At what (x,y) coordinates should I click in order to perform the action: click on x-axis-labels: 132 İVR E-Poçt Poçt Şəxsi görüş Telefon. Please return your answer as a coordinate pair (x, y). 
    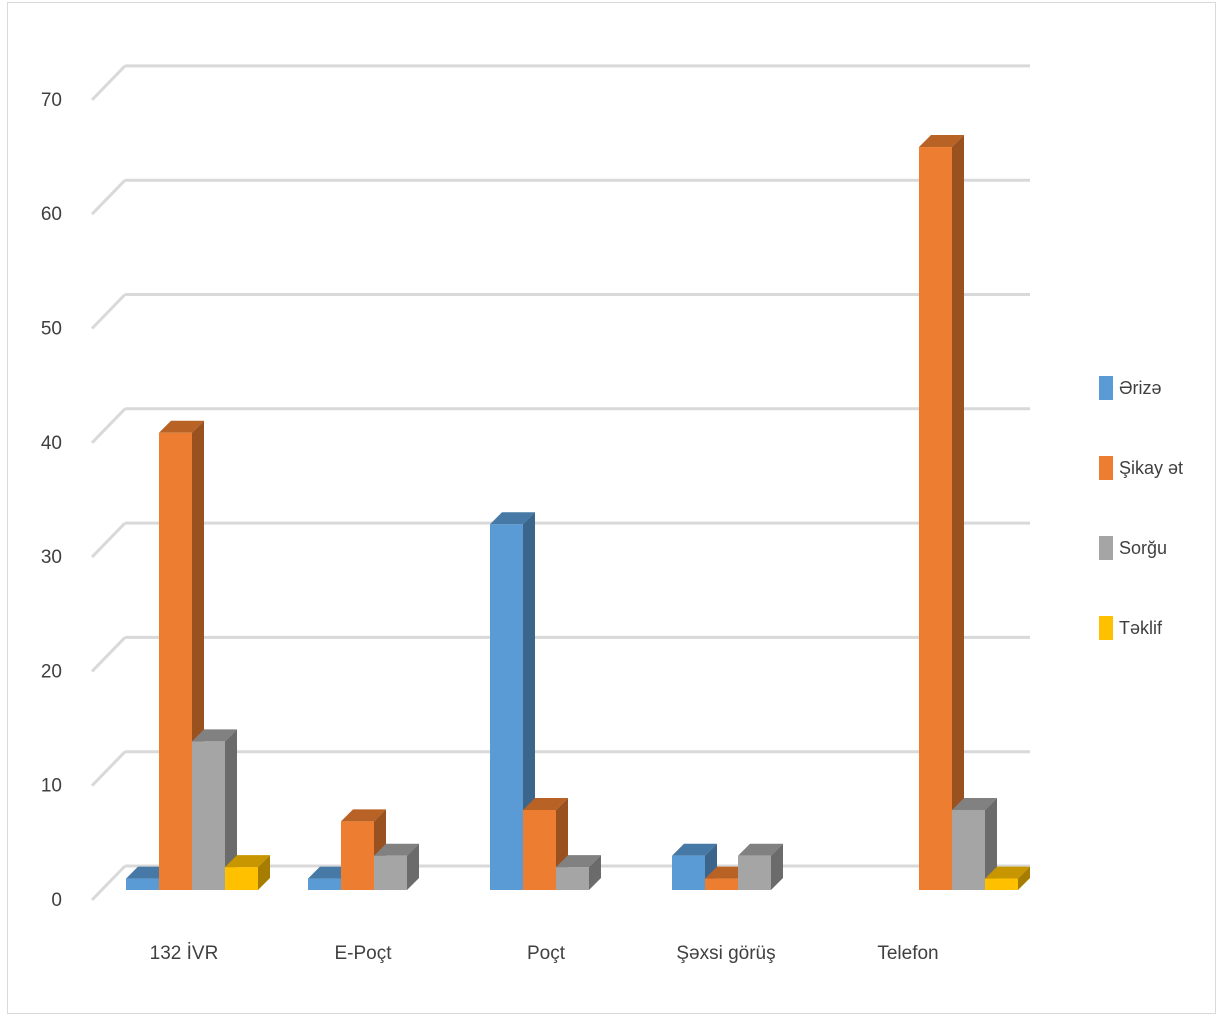
    Looking at the image, I should click on (544, 953).